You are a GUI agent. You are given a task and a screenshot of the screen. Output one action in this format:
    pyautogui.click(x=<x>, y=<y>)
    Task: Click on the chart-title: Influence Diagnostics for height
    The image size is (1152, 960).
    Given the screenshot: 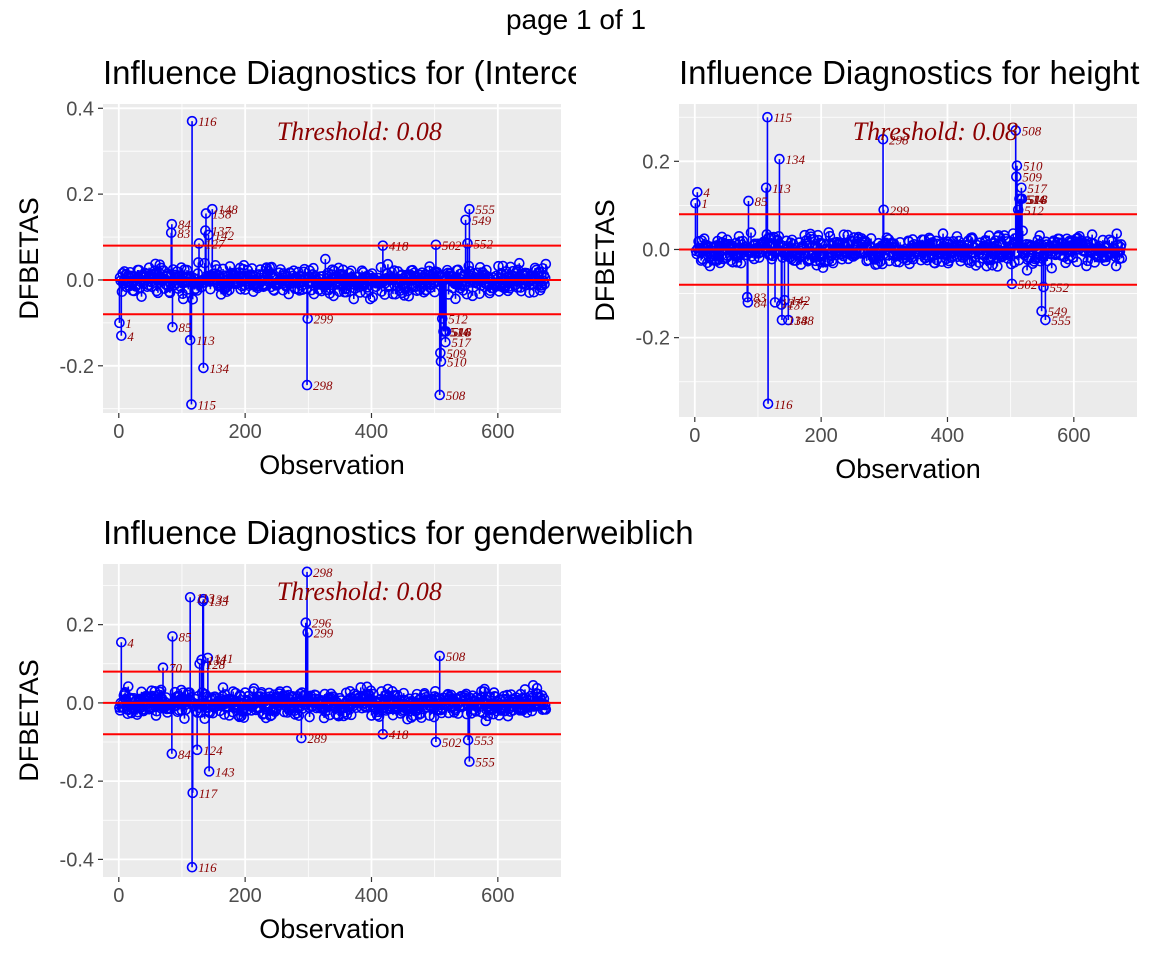 What is the action you would take?
    pyautogui.click(x=909, y=72)
    